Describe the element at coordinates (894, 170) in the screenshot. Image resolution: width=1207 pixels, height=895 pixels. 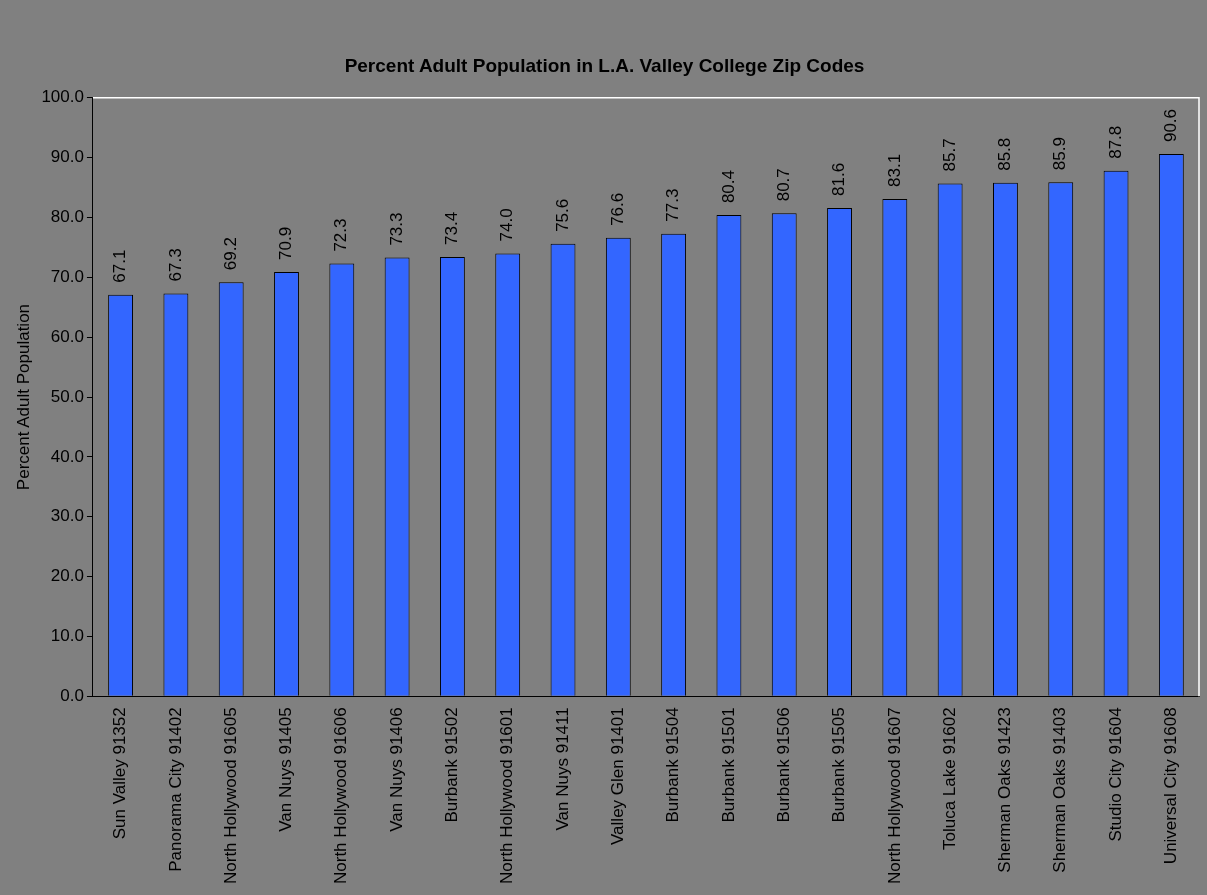
I see `data-label: 83.1` at that location.